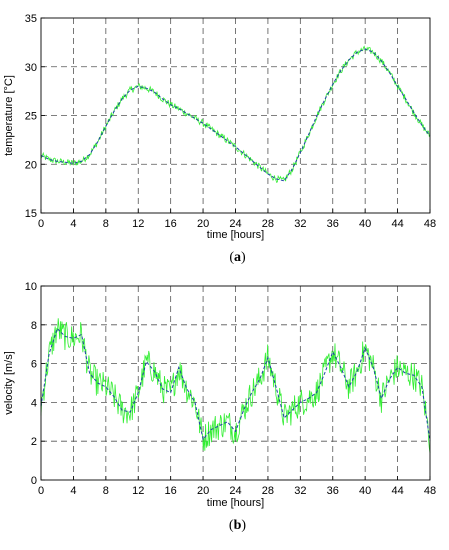  Describe the element at coordinates (31, 117) in the screenshot. I see `y-tick-label: 25` at that location.